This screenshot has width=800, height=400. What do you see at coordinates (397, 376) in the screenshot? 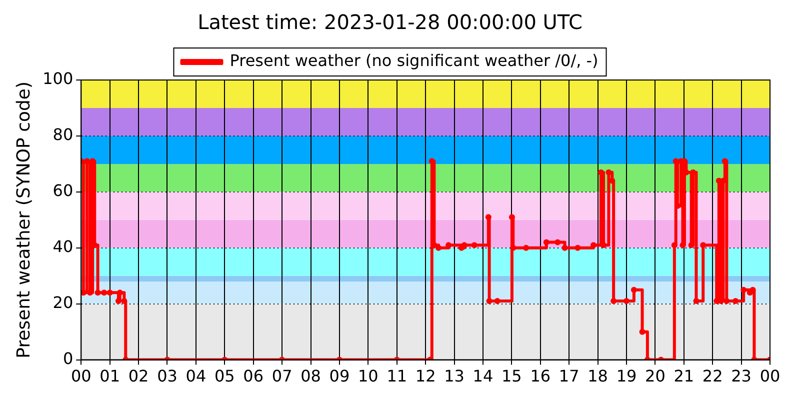
I see `x-tick-label: 11` at bounding box center [397, 376].